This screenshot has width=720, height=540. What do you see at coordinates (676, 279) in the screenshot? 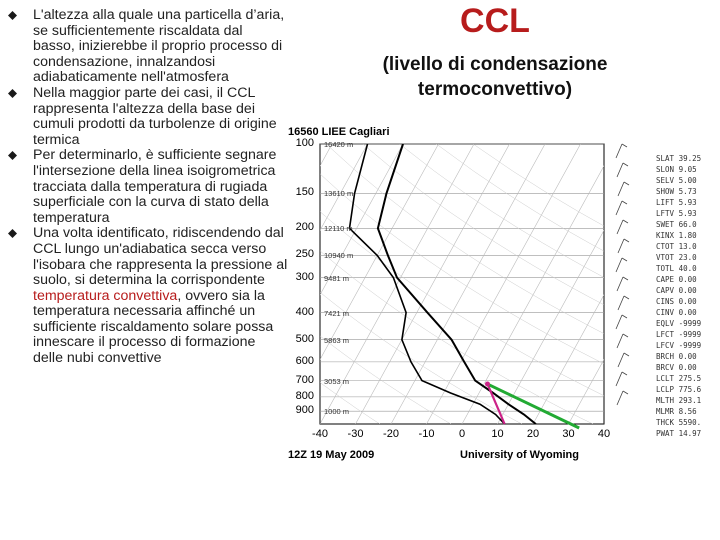
I see `sounding-index-label: CAPE 0.00` at bounding box center [676, 279].